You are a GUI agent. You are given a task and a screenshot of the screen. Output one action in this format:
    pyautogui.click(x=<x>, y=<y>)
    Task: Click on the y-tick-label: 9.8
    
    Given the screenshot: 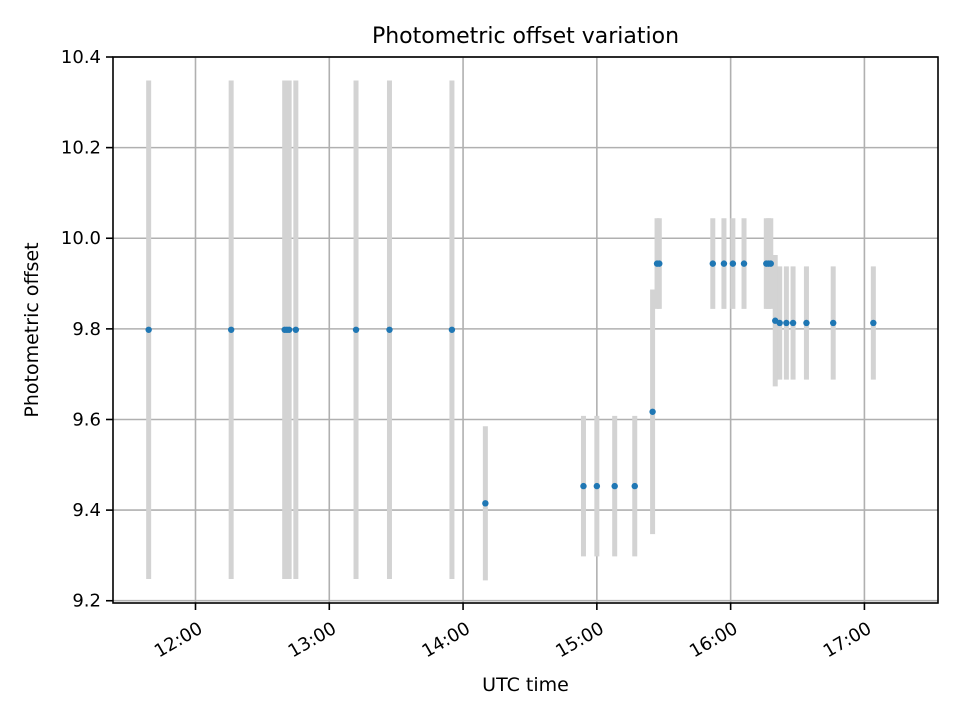 What is the action you would take?
    pyautogui.click(x=86, y=329)
    